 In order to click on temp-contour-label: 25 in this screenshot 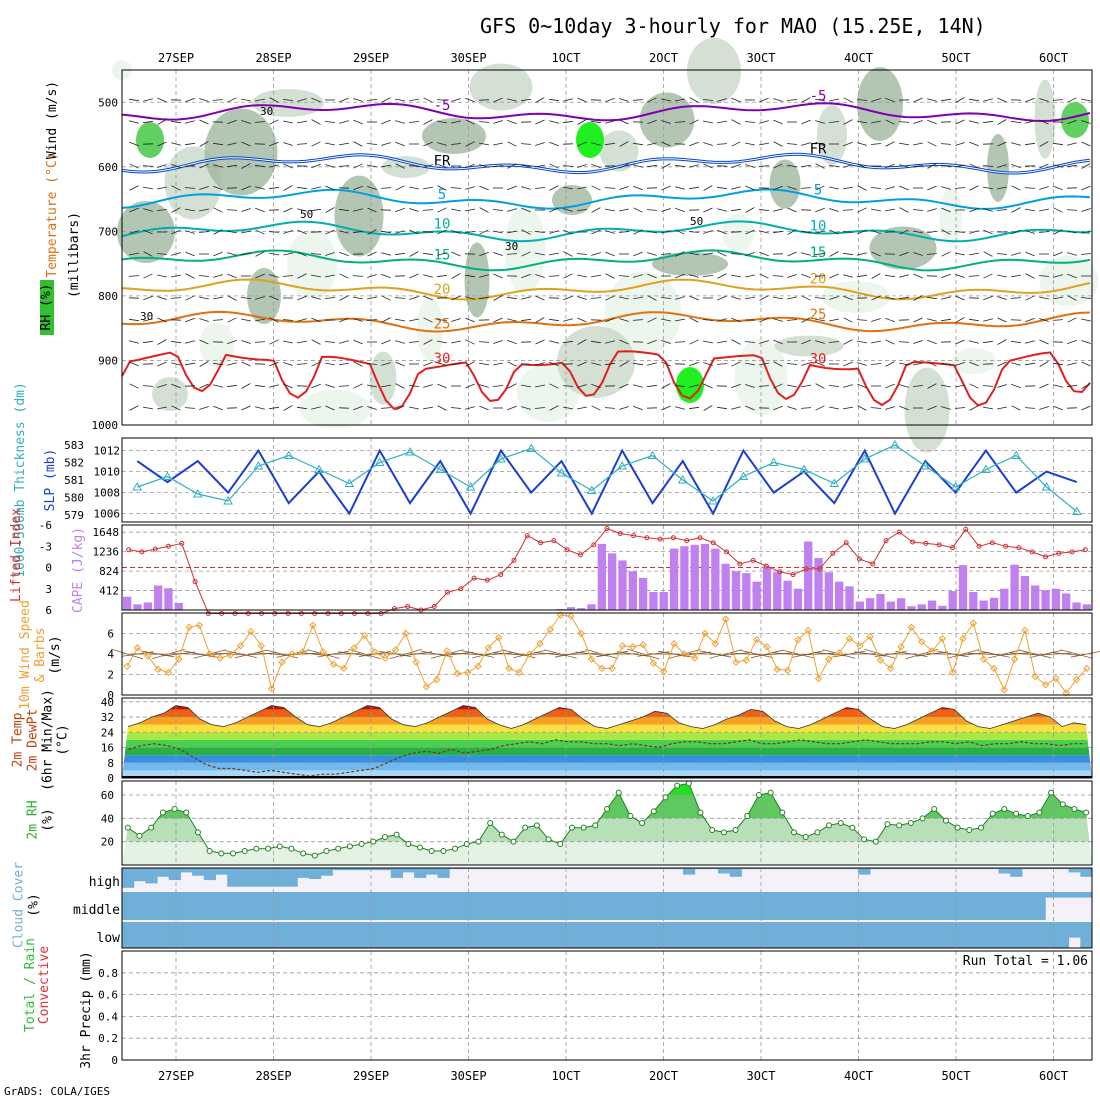, I will do `click(818, 315)`.